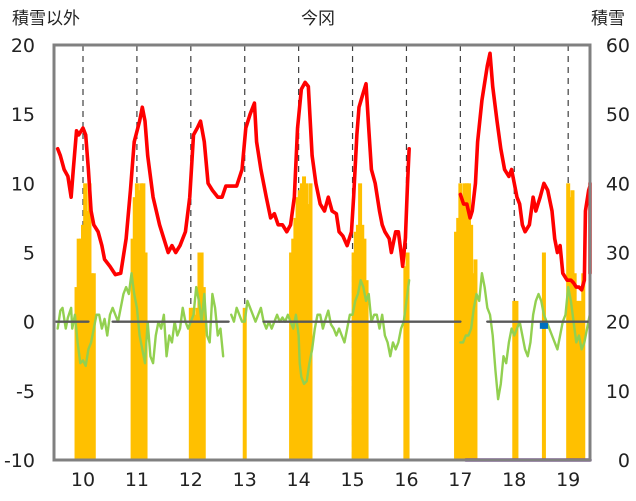  I want to click on y-right-tick-label: 0, so click(624, 461).